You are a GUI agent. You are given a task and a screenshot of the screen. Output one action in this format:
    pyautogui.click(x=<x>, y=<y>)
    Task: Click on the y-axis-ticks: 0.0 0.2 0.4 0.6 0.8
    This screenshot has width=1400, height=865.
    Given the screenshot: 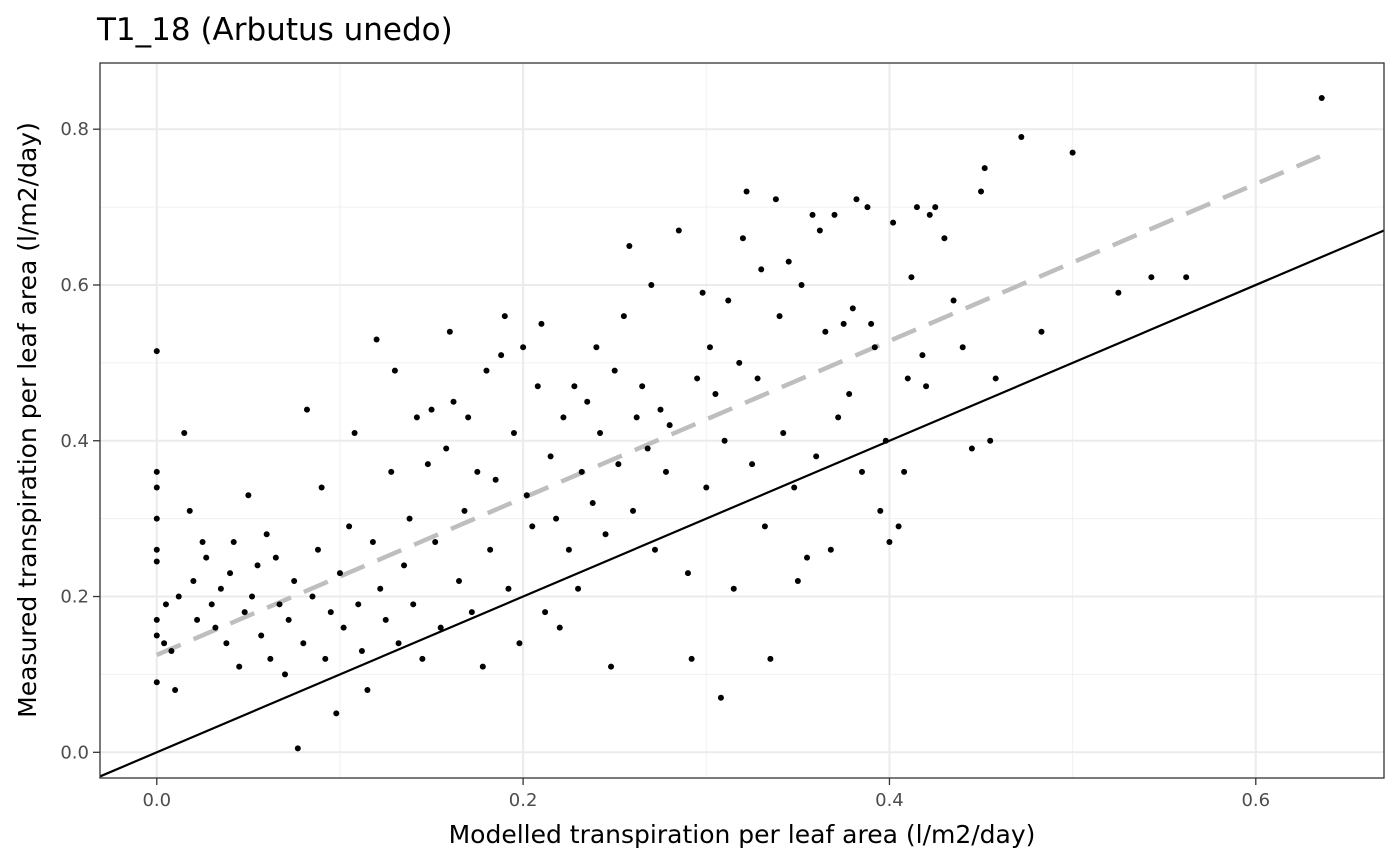 What is the action you would take?
    pyautogui.click(x=80, y=441)
    